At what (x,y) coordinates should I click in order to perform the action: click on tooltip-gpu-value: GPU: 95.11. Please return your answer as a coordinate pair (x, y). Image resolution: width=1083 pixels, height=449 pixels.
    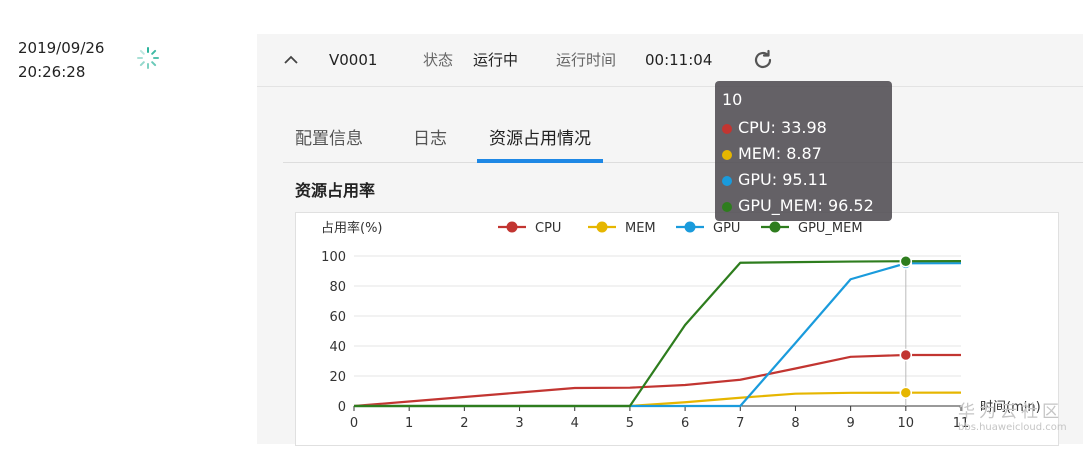
    Looking at the image, I should click on (783, 179).